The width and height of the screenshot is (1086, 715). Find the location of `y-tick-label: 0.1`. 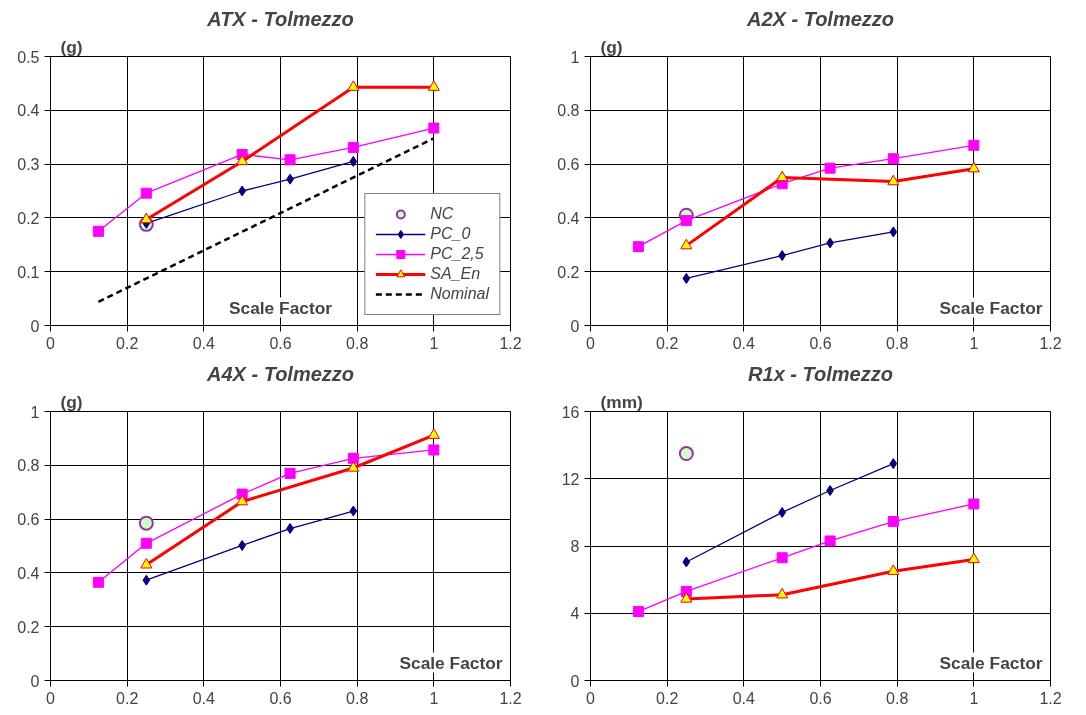

y-tick-label: 0.1 is located at coordinates (28, 272).